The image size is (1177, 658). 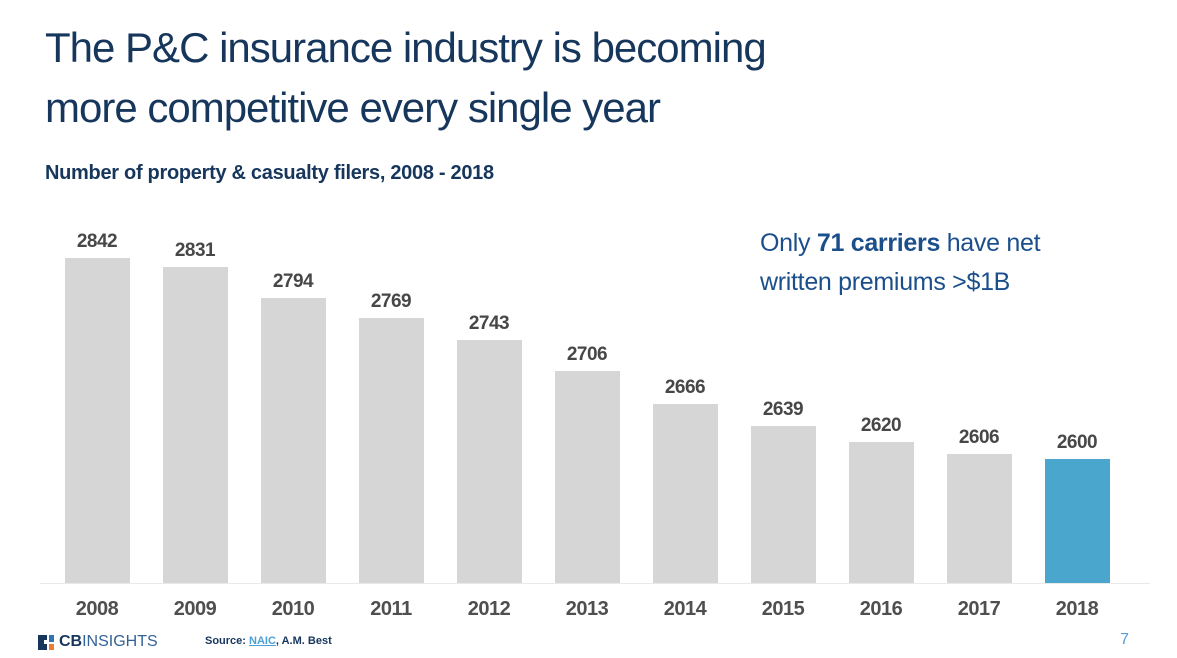 What do you see at coordinates (293, 440) in the screenshot?
I see `bar-2010` at bounding box center [293, 440].